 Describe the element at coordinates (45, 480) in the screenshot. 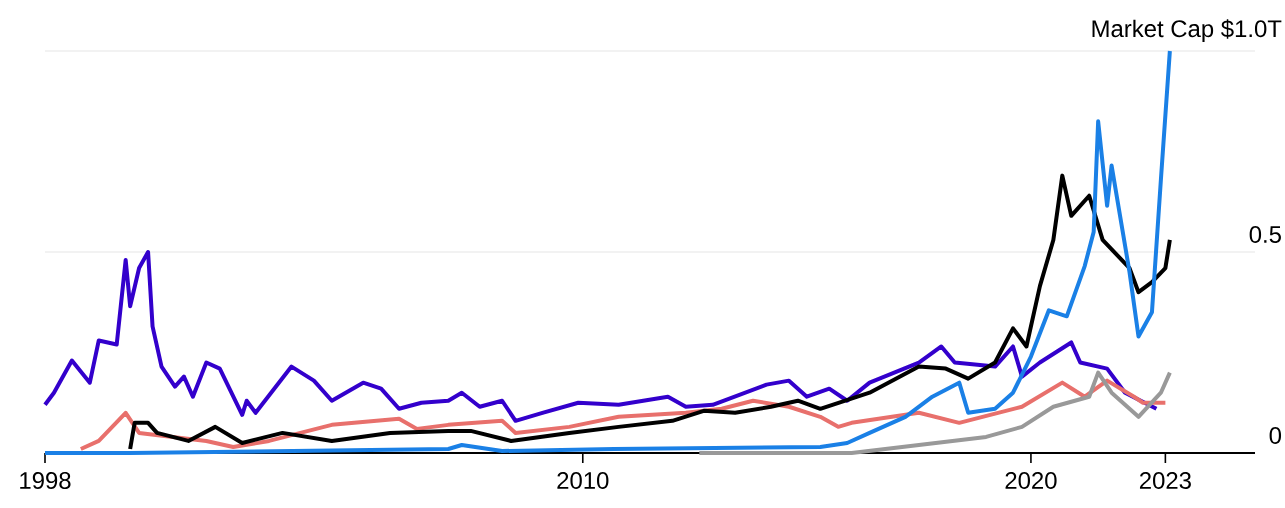

I see `x-tick-label: 1998` at that location.